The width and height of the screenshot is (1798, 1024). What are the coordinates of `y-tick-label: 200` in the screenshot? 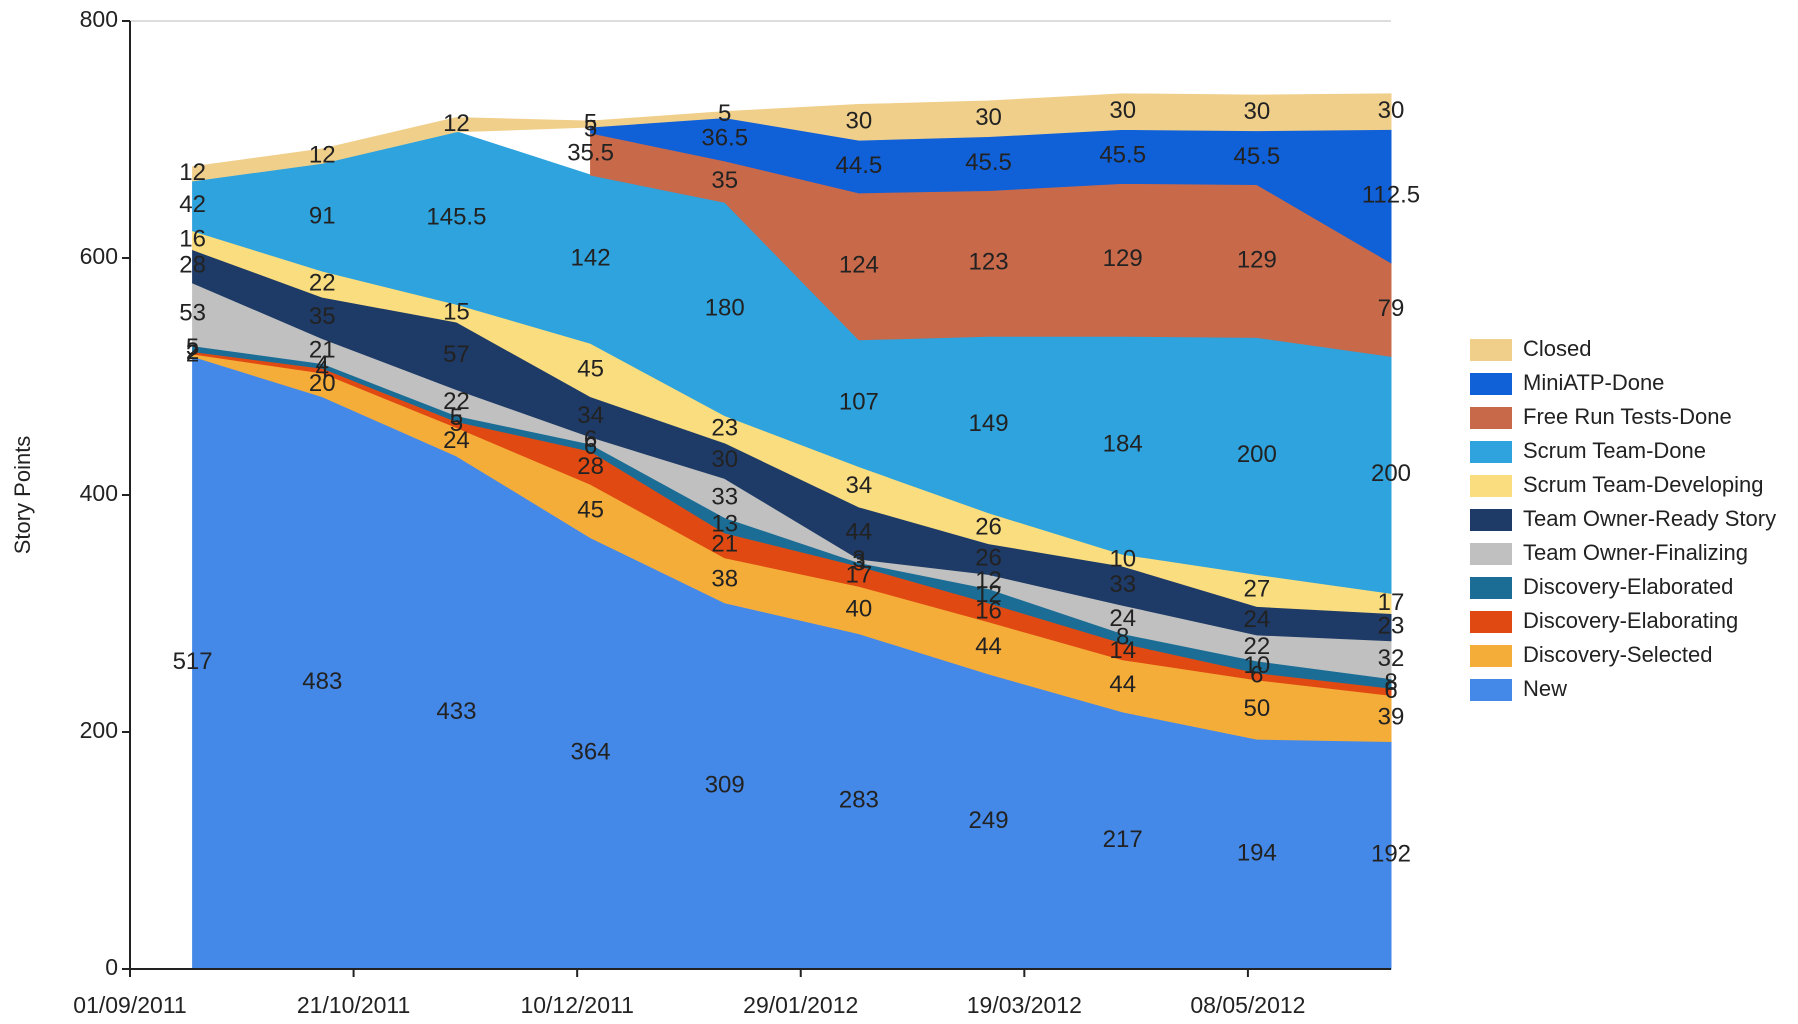 It's located at (99, 730).